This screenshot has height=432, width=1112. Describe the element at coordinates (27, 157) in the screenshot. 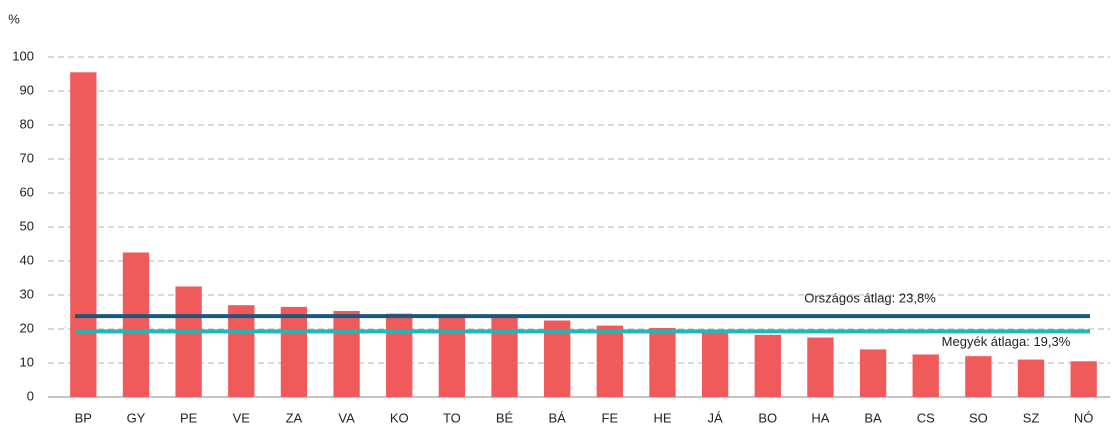

I see `y-tick-label: 70` at that location.